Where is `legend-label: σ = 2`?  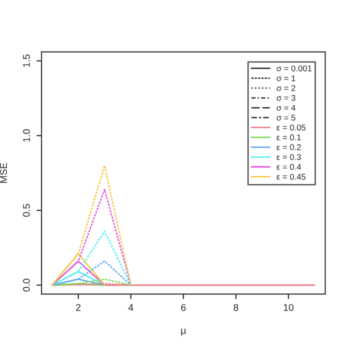 legend-label: σ = 2 is located at coordinates (286, 88).